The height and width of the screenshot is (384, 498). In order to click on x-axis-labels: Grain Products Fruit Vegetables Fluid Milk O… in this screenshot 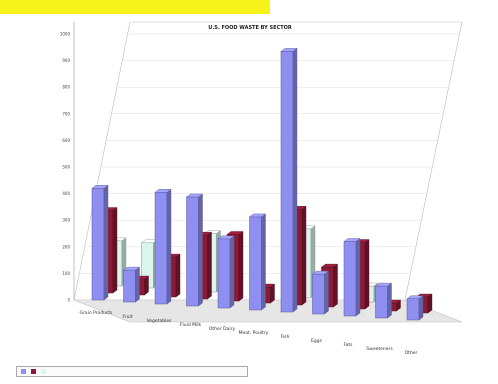, I will do `click(248, 333)`.